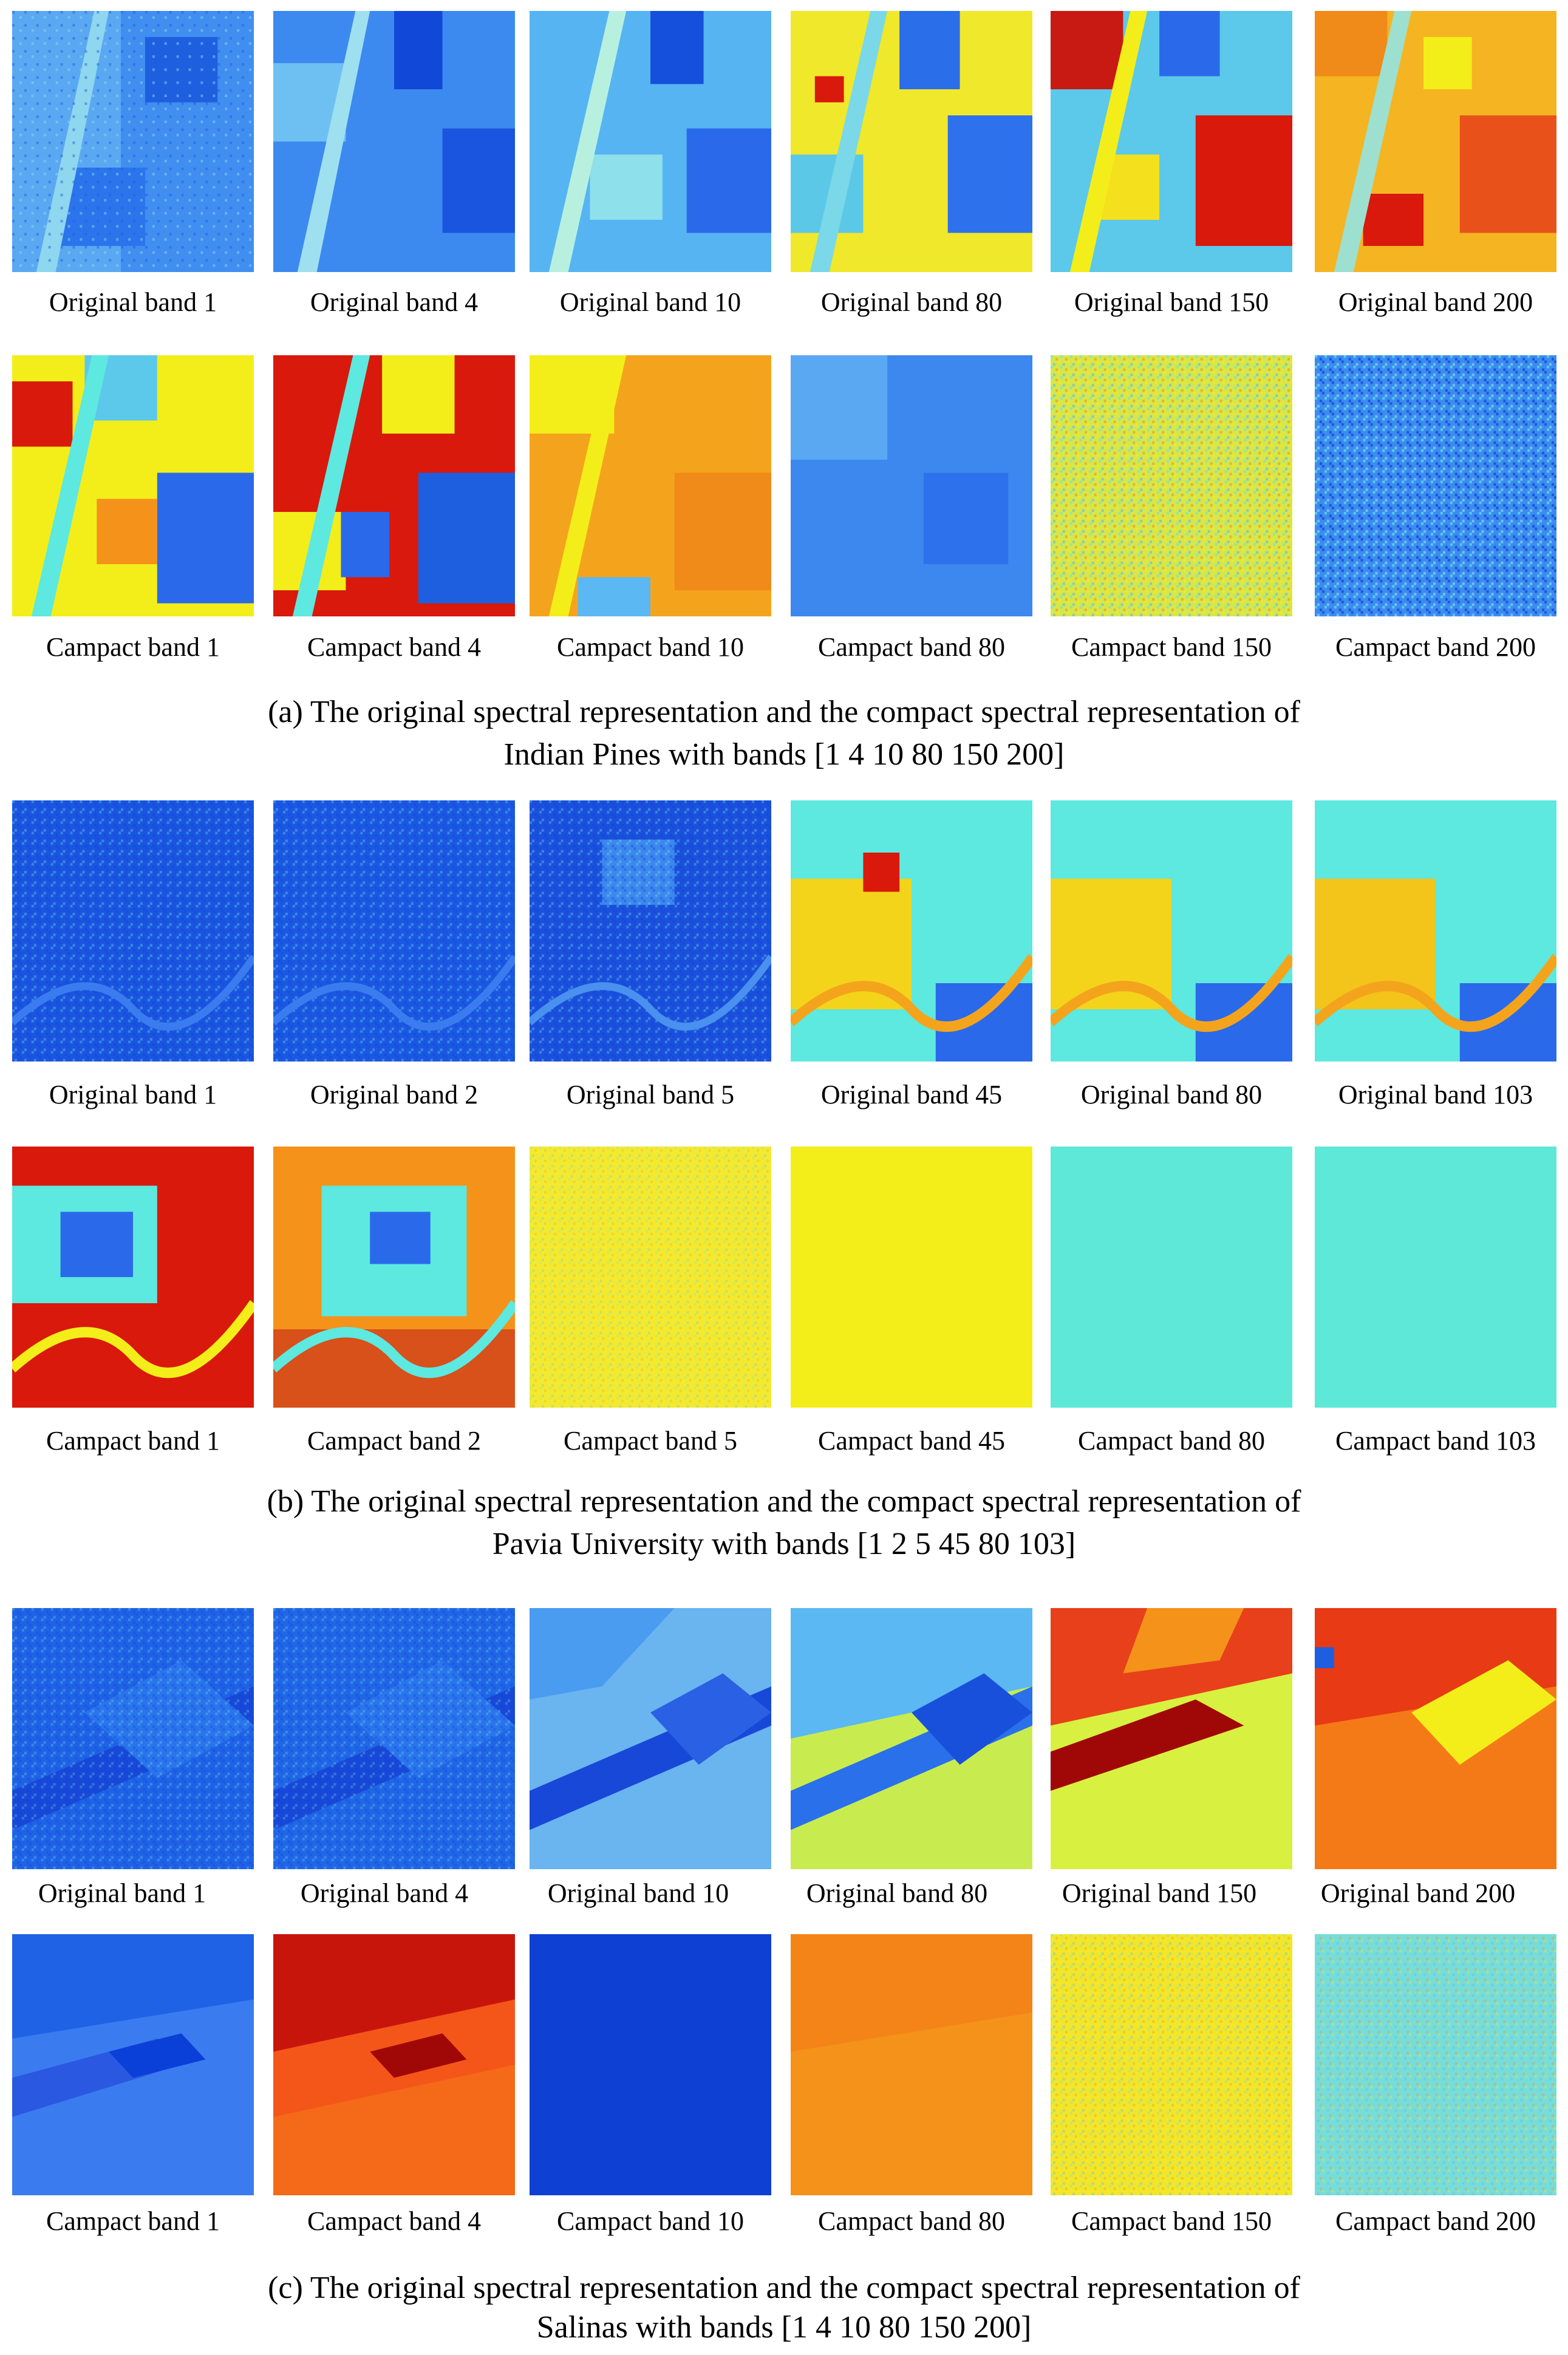  Describe the element at coordinates (394, 1441) in the screenshot. I see `label-b-compact-2: Campact band 2` at that location.